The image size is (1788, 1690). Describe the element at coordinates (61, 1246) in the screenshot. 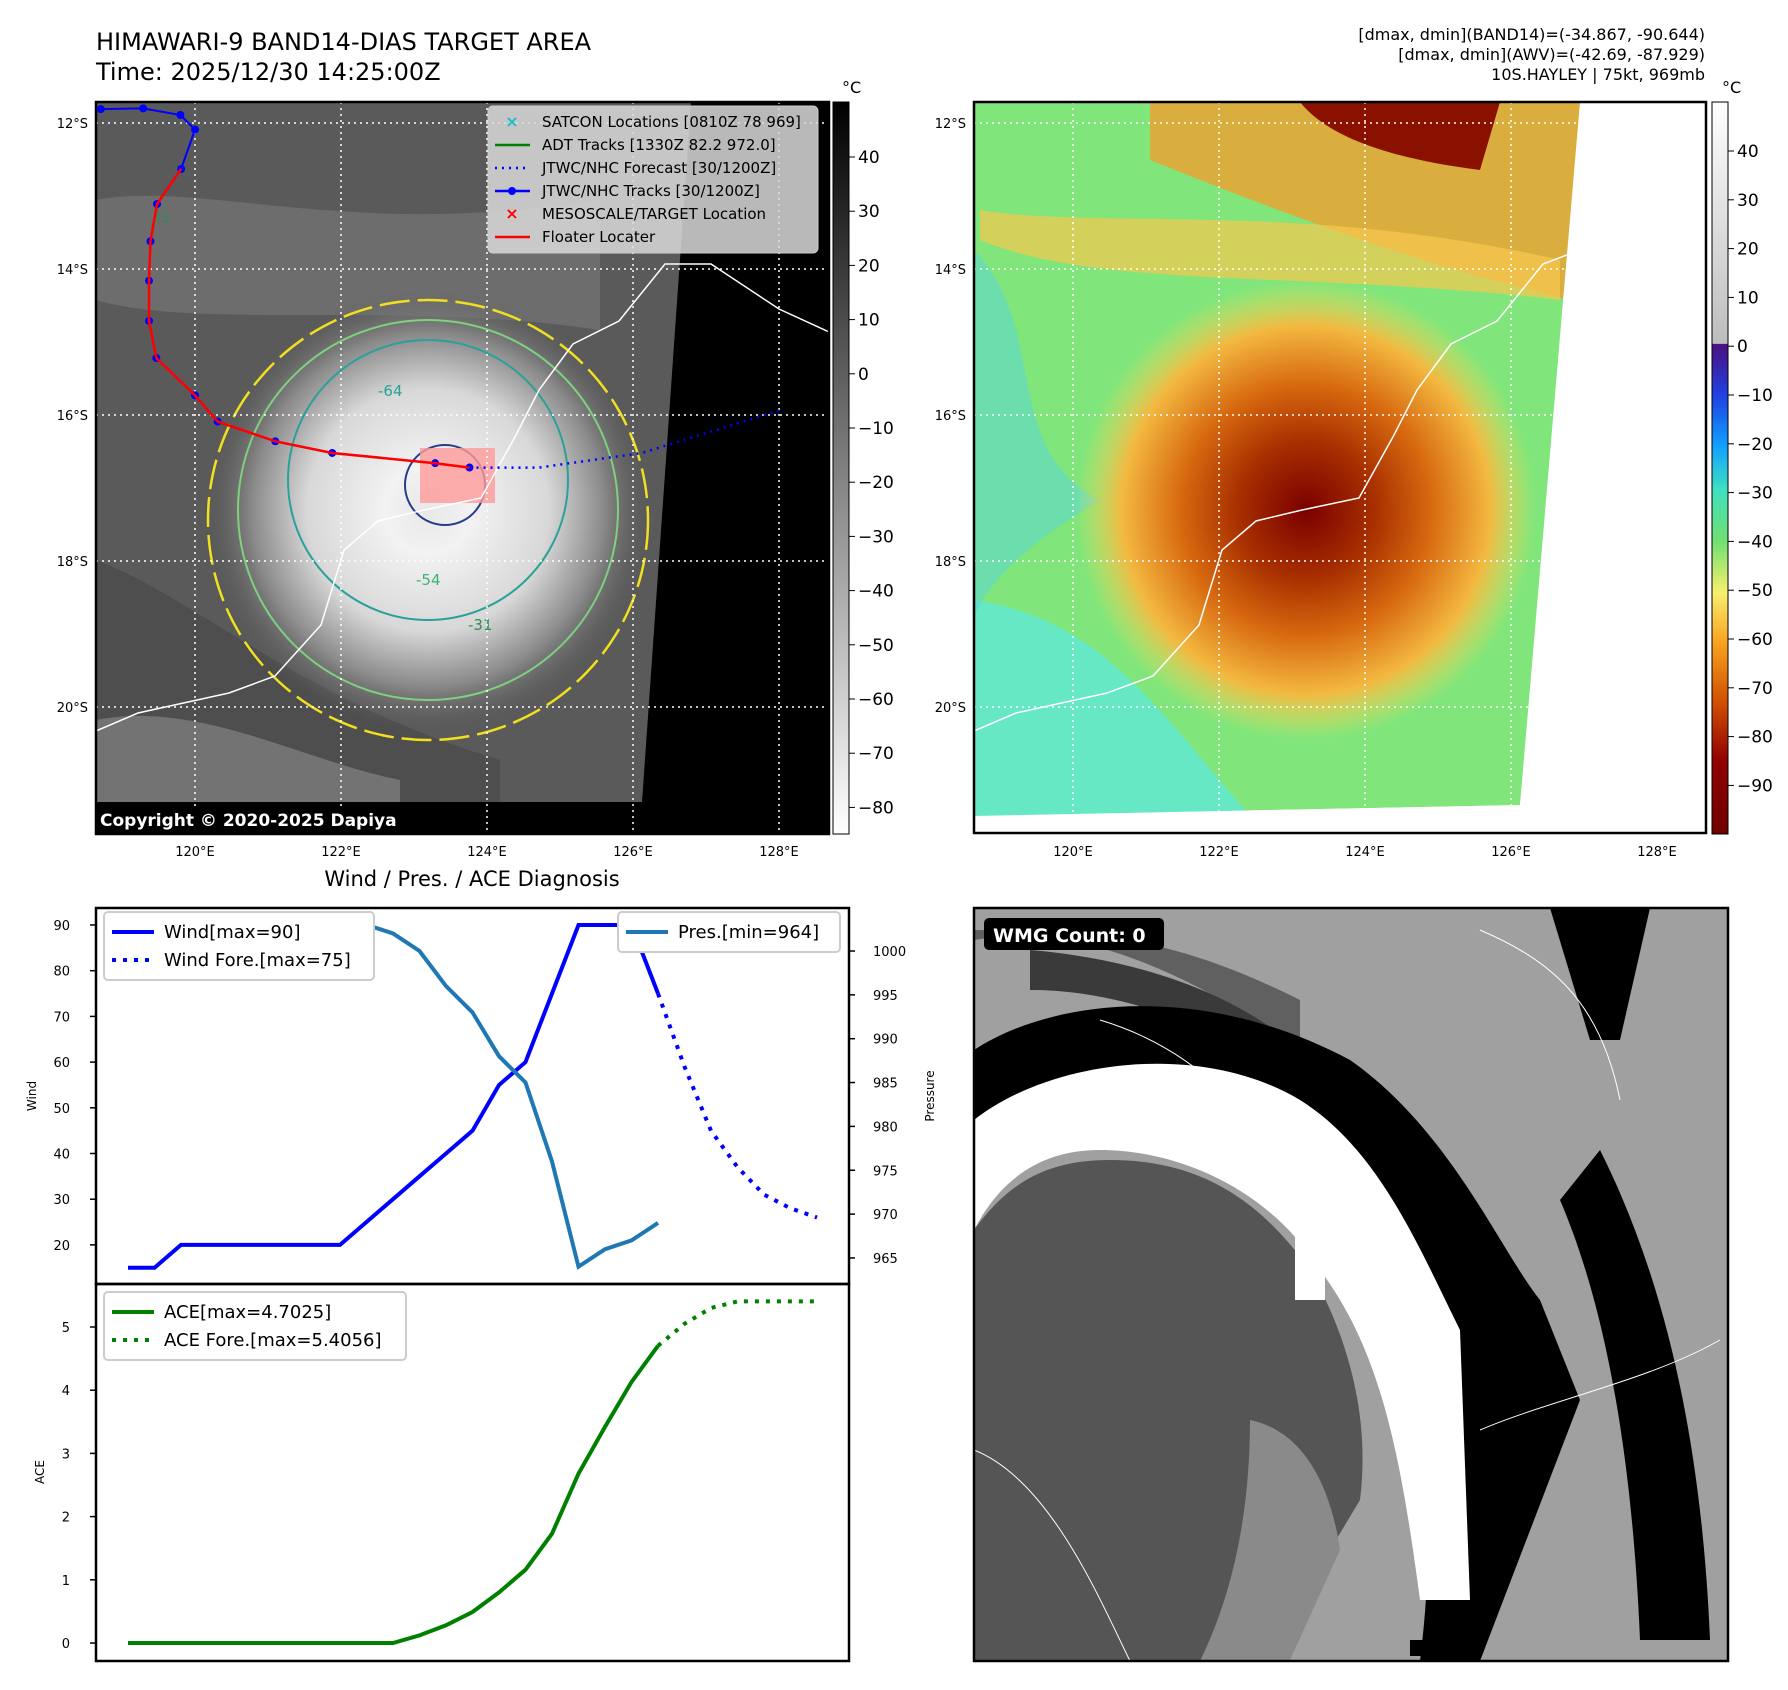

I see `y-tick-label: 20` at that location.